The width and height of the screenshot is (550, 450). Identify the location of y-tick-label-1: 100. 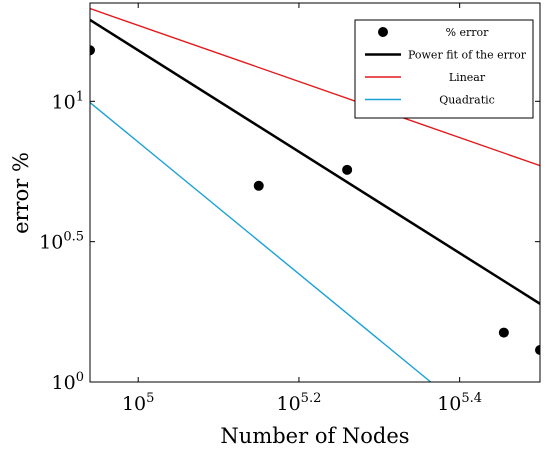
(68, 382).